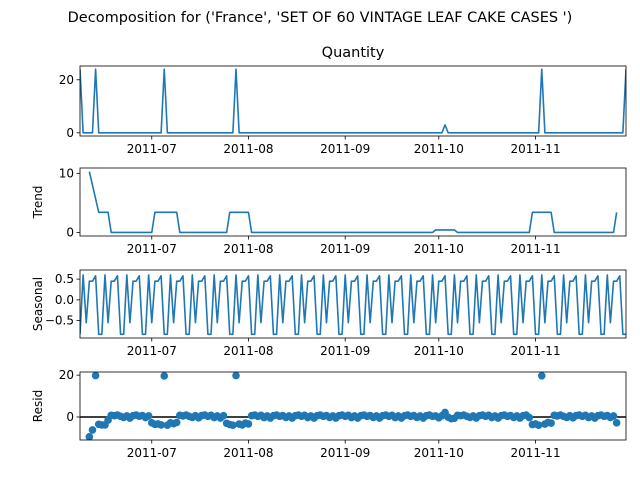 The height and width of the screenshot is (484, 640). Describe the element at coordinates (64, 279) in the screenshot. I see `y-tick-label: 0.5` at that location.